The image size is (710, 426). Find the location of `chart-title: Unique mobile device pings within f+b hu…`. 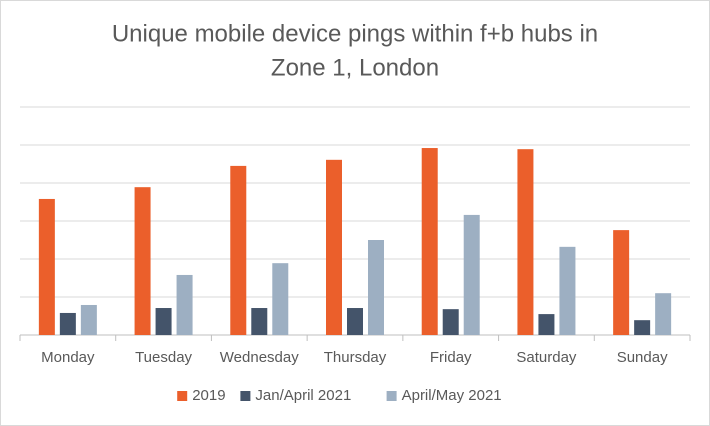

chart-title: Unique mobile device pings within f+b hu… is located at coordinates (355, 33).